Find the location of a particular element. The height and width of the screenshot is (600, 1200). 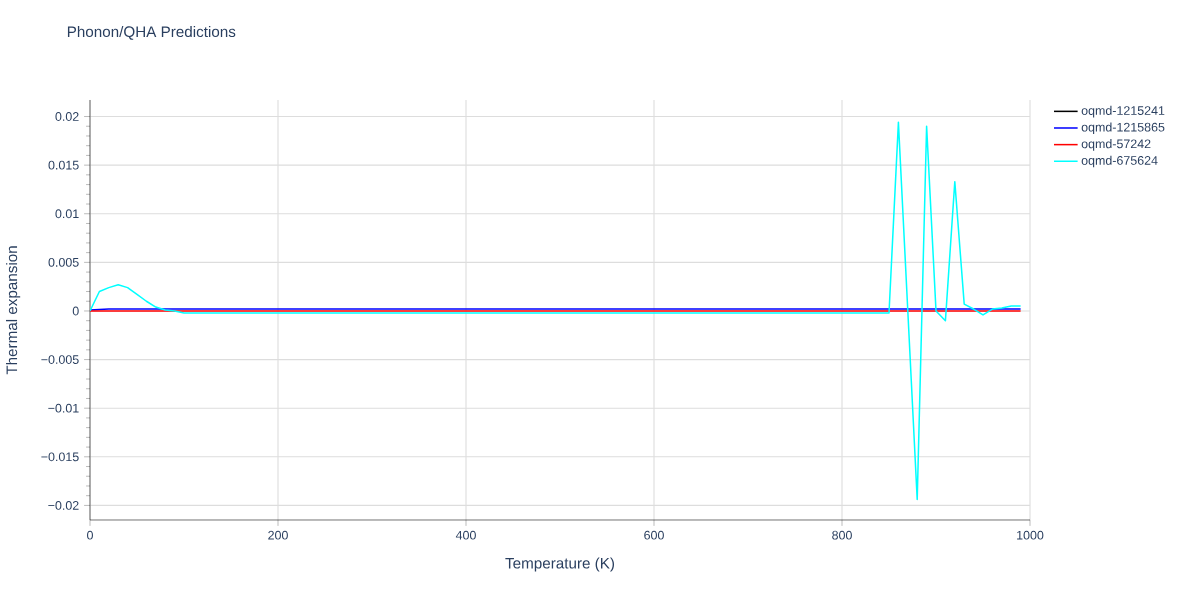

x-tick-label: 1000 is located at coordinates (1030, 535).